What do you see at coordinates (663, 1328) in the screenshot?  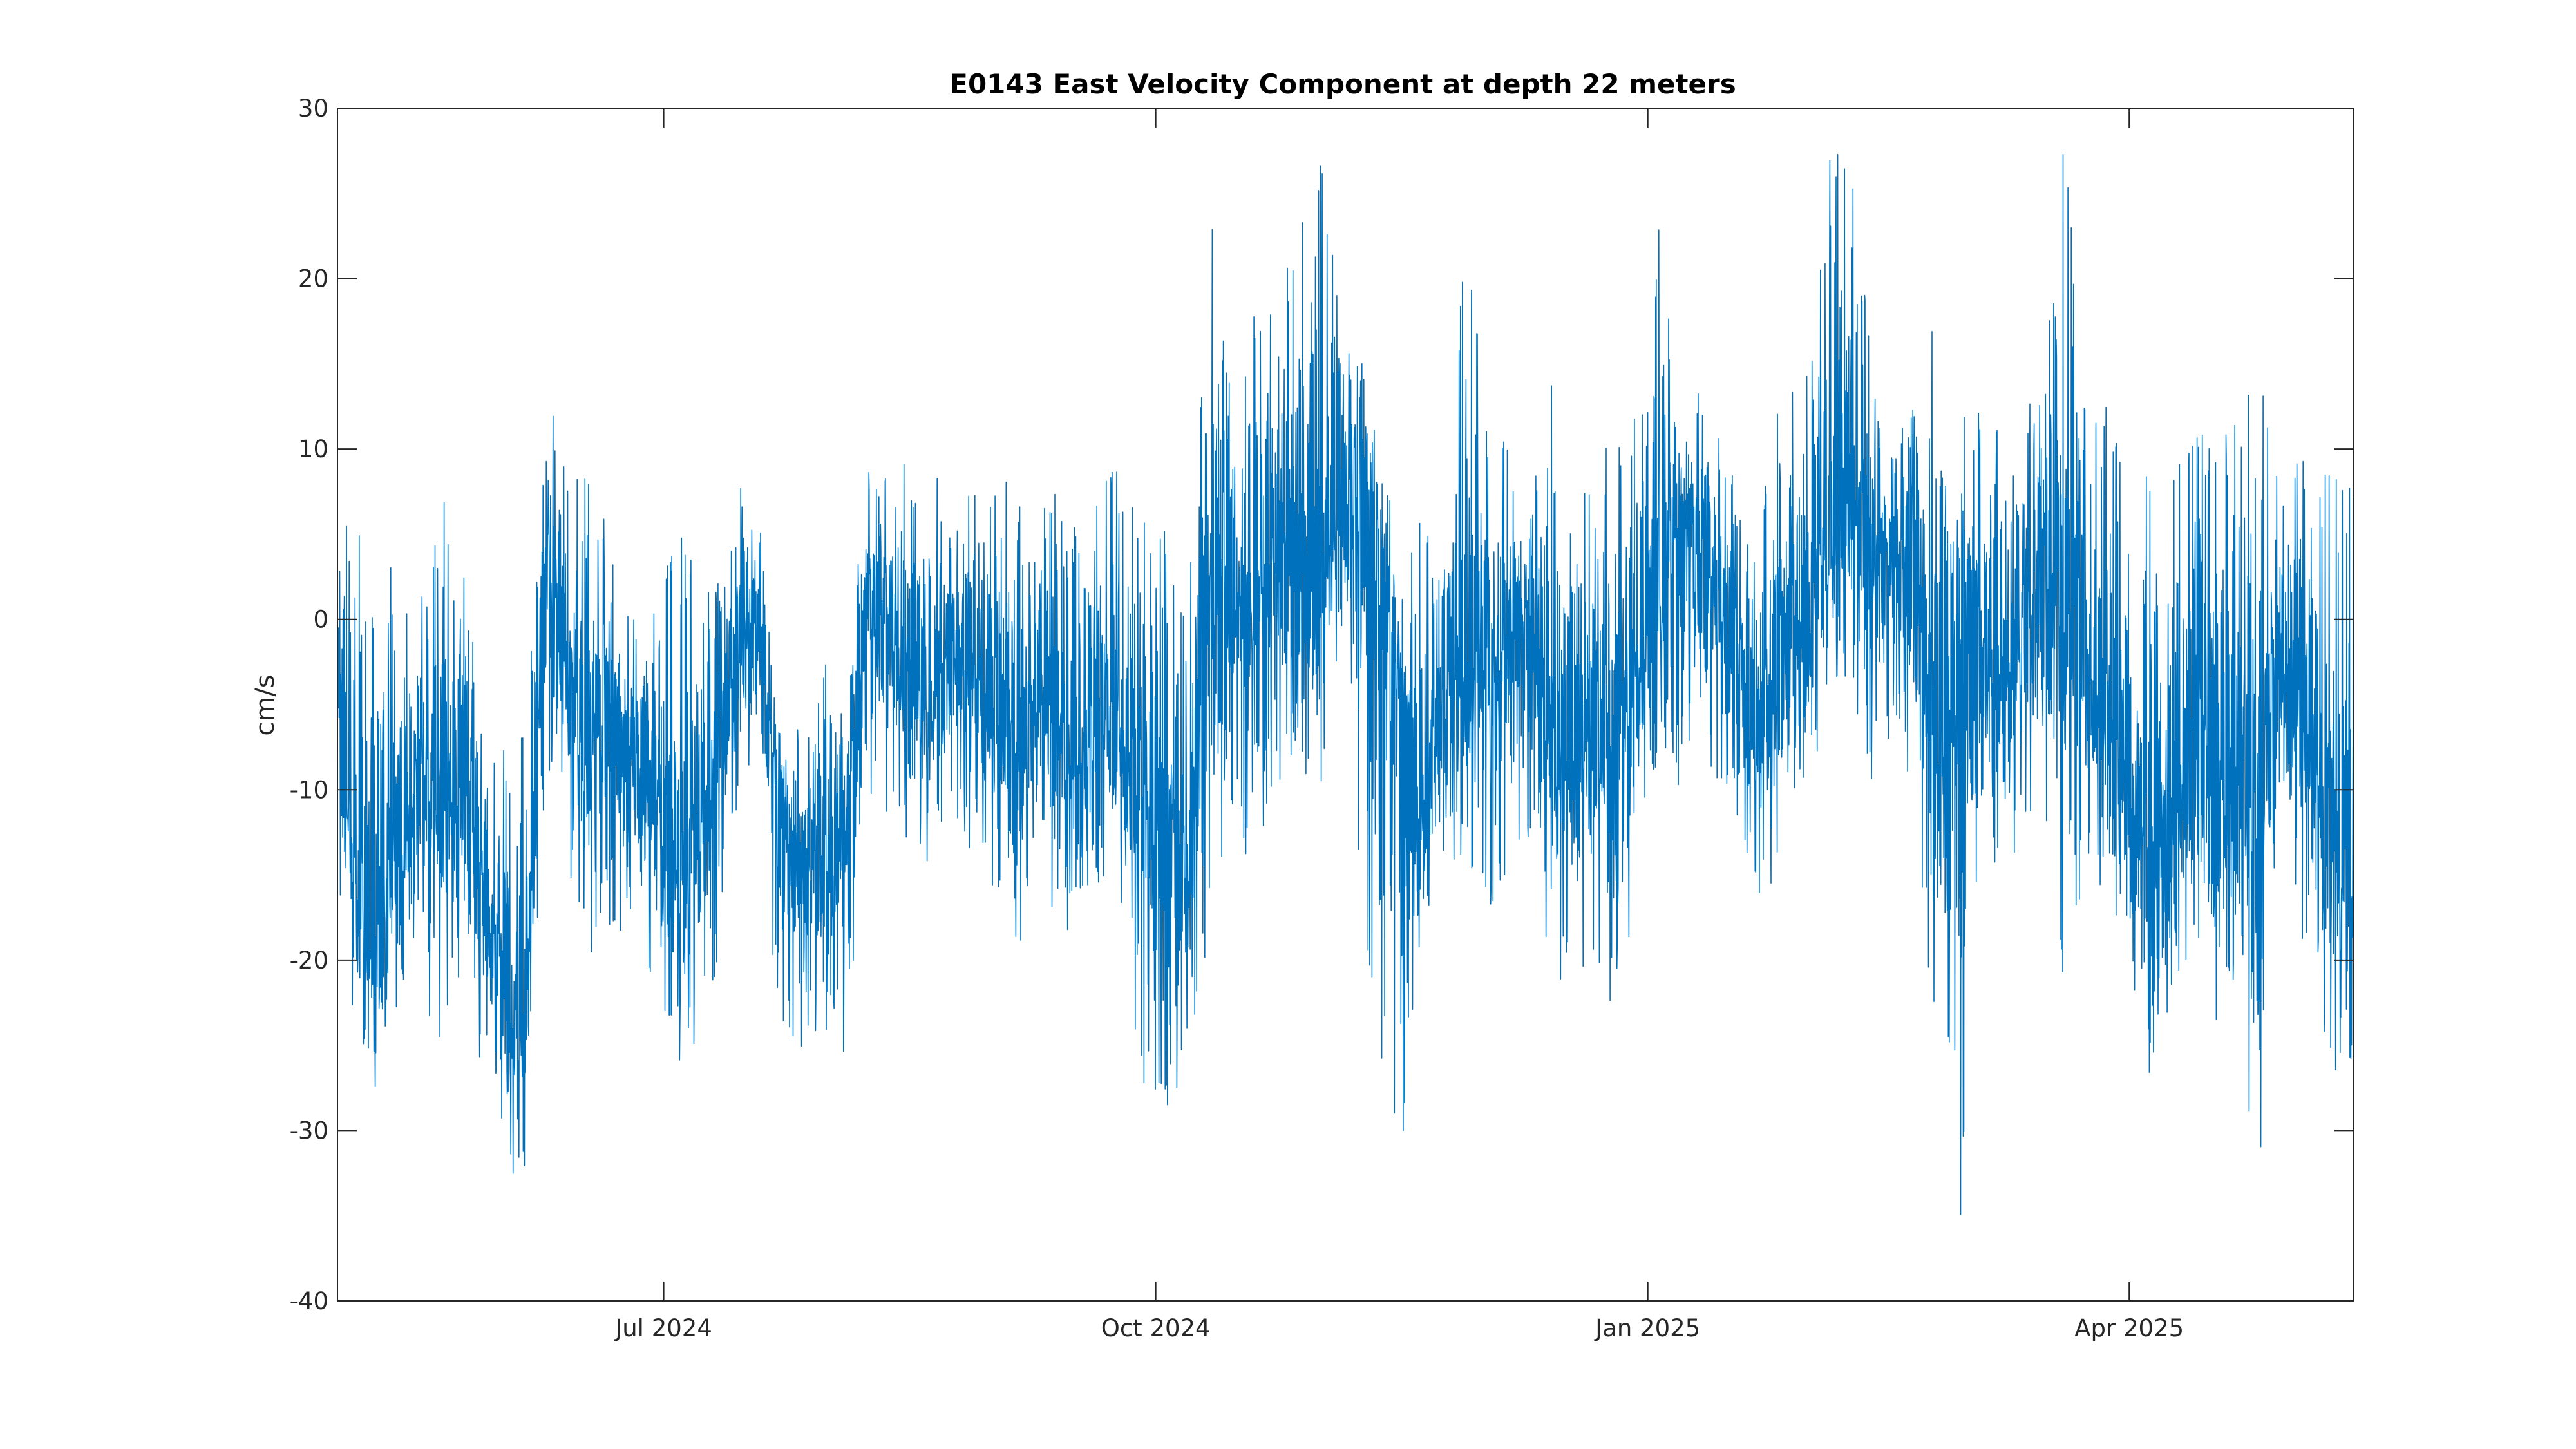 I see `x-tick-label: Jul 2024` at bounding box center [663, 1328].